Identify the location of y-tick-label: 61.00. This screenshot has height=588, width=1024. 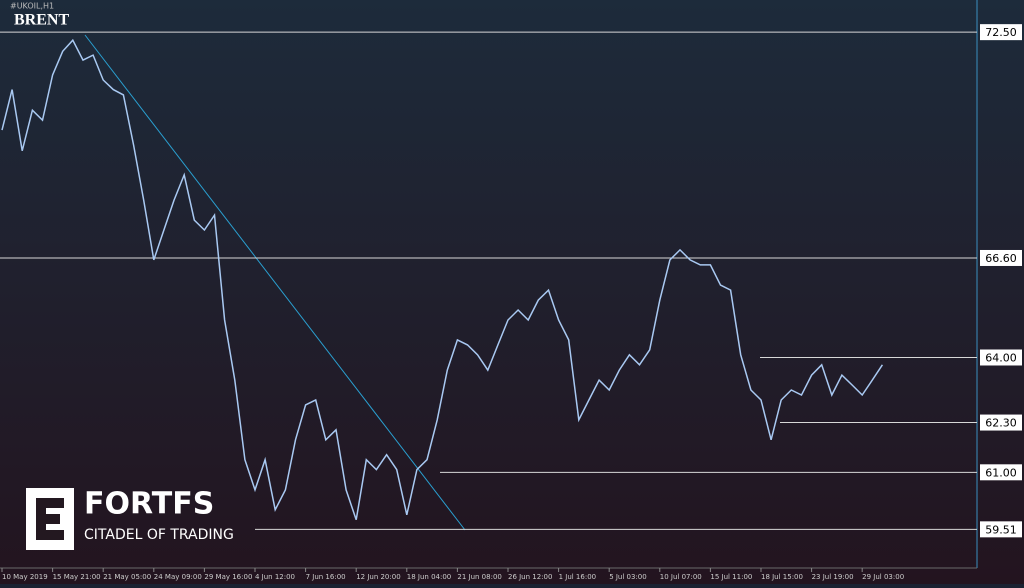
(1001, 472).